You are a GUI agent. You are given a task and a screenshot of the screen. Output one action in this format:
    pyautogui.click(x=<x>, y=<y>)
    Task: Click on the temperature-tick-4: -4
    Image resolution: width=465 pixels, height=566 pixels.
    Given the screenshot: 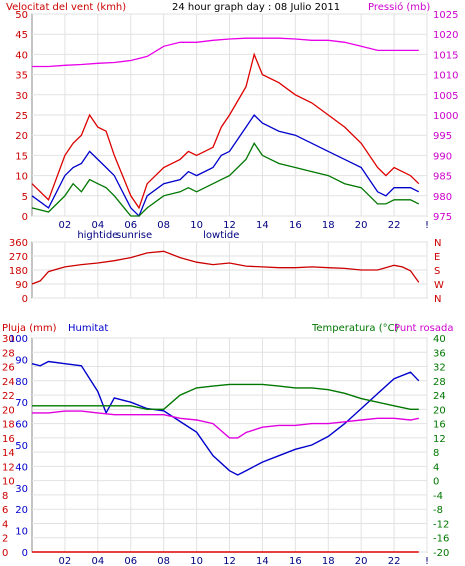 What is the action you would take?
    pyautogui.click(x=438, y=496)
    